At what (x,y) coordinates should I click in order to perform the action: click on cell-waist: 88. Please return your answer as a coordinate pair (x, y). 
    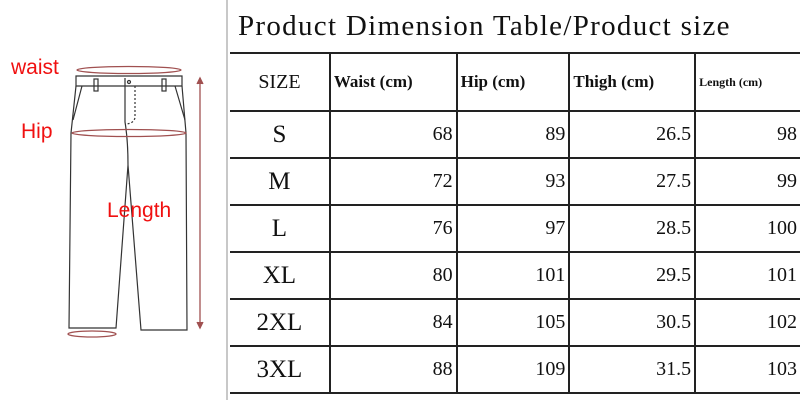
    Looking at the image, I should click on (393, 369).